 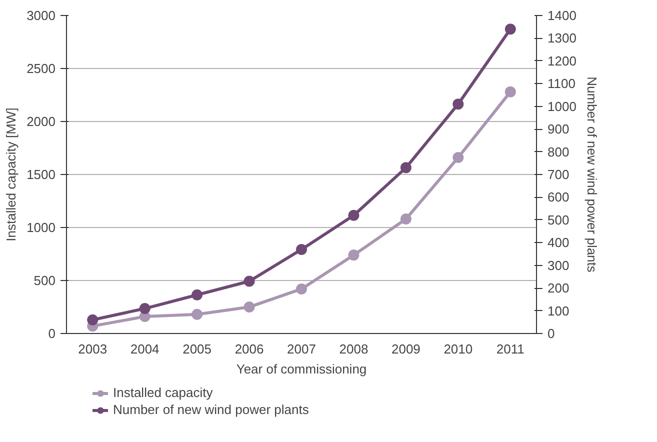 I want to click on x-tick-label: 2011, so click(x=510, y=349).